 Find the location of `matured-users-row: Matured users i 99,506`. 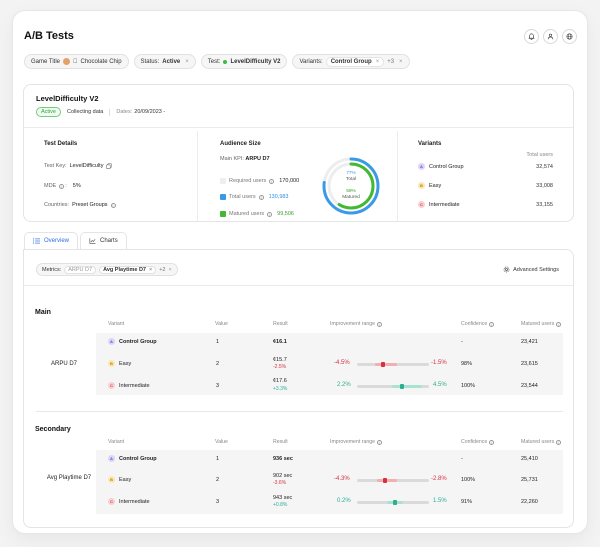

matured-users-row: Matured users i 99,506 is located at coordinates (257, 214).